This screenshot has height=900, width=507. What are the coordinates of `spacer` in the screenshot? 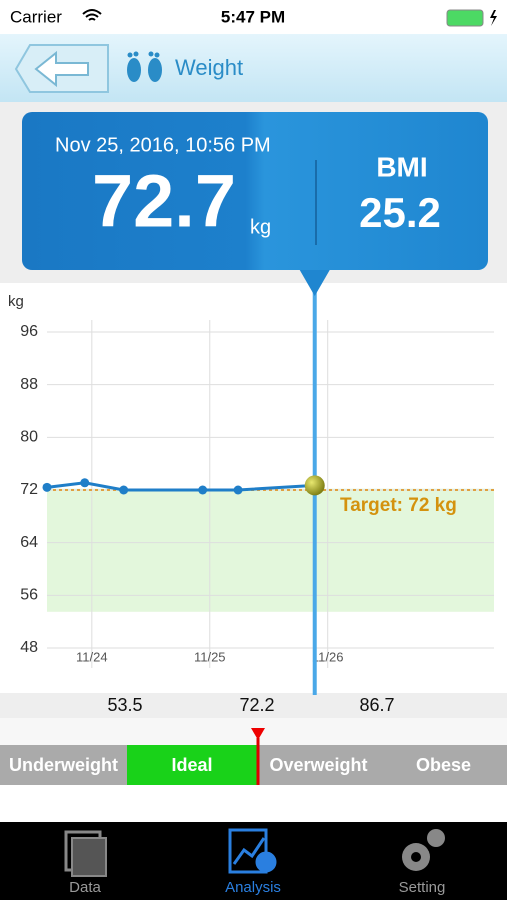 It's located at (253, 803).